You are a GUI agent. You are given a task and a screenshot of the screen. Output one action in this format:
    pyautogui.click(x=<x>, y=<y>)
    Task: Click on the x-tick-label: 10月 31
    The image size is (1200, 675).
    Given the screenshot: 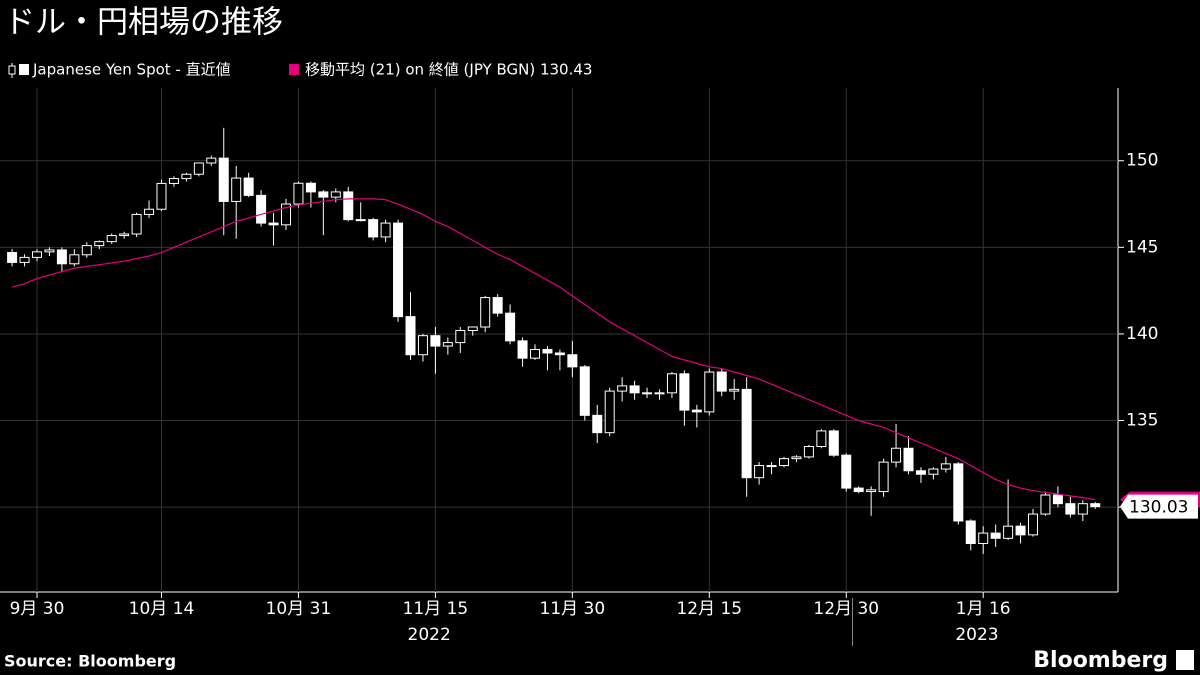 What is the action you would take?
    pyautogui.click(x=299, y=609)
    